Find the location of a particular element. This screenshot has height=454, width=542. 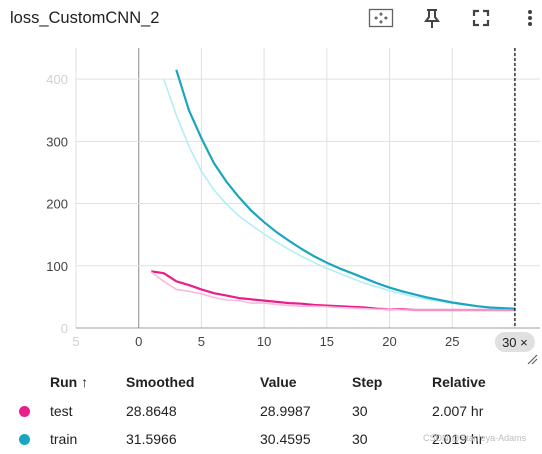

more-vert-icon is located at coordinates (530, 18).